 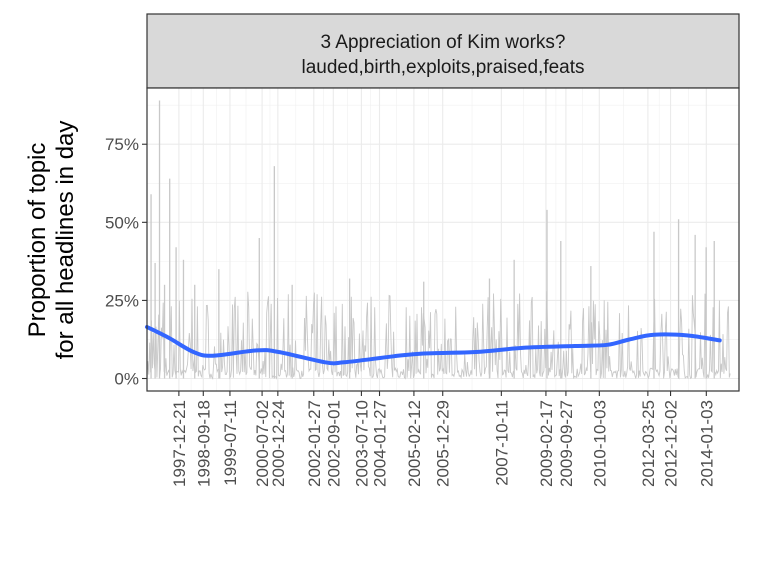 What do you see at coordinates (566, 443) in the screenshot?
I see `x-tick-label: 2009-09-27` at bounding box center [566, 443].